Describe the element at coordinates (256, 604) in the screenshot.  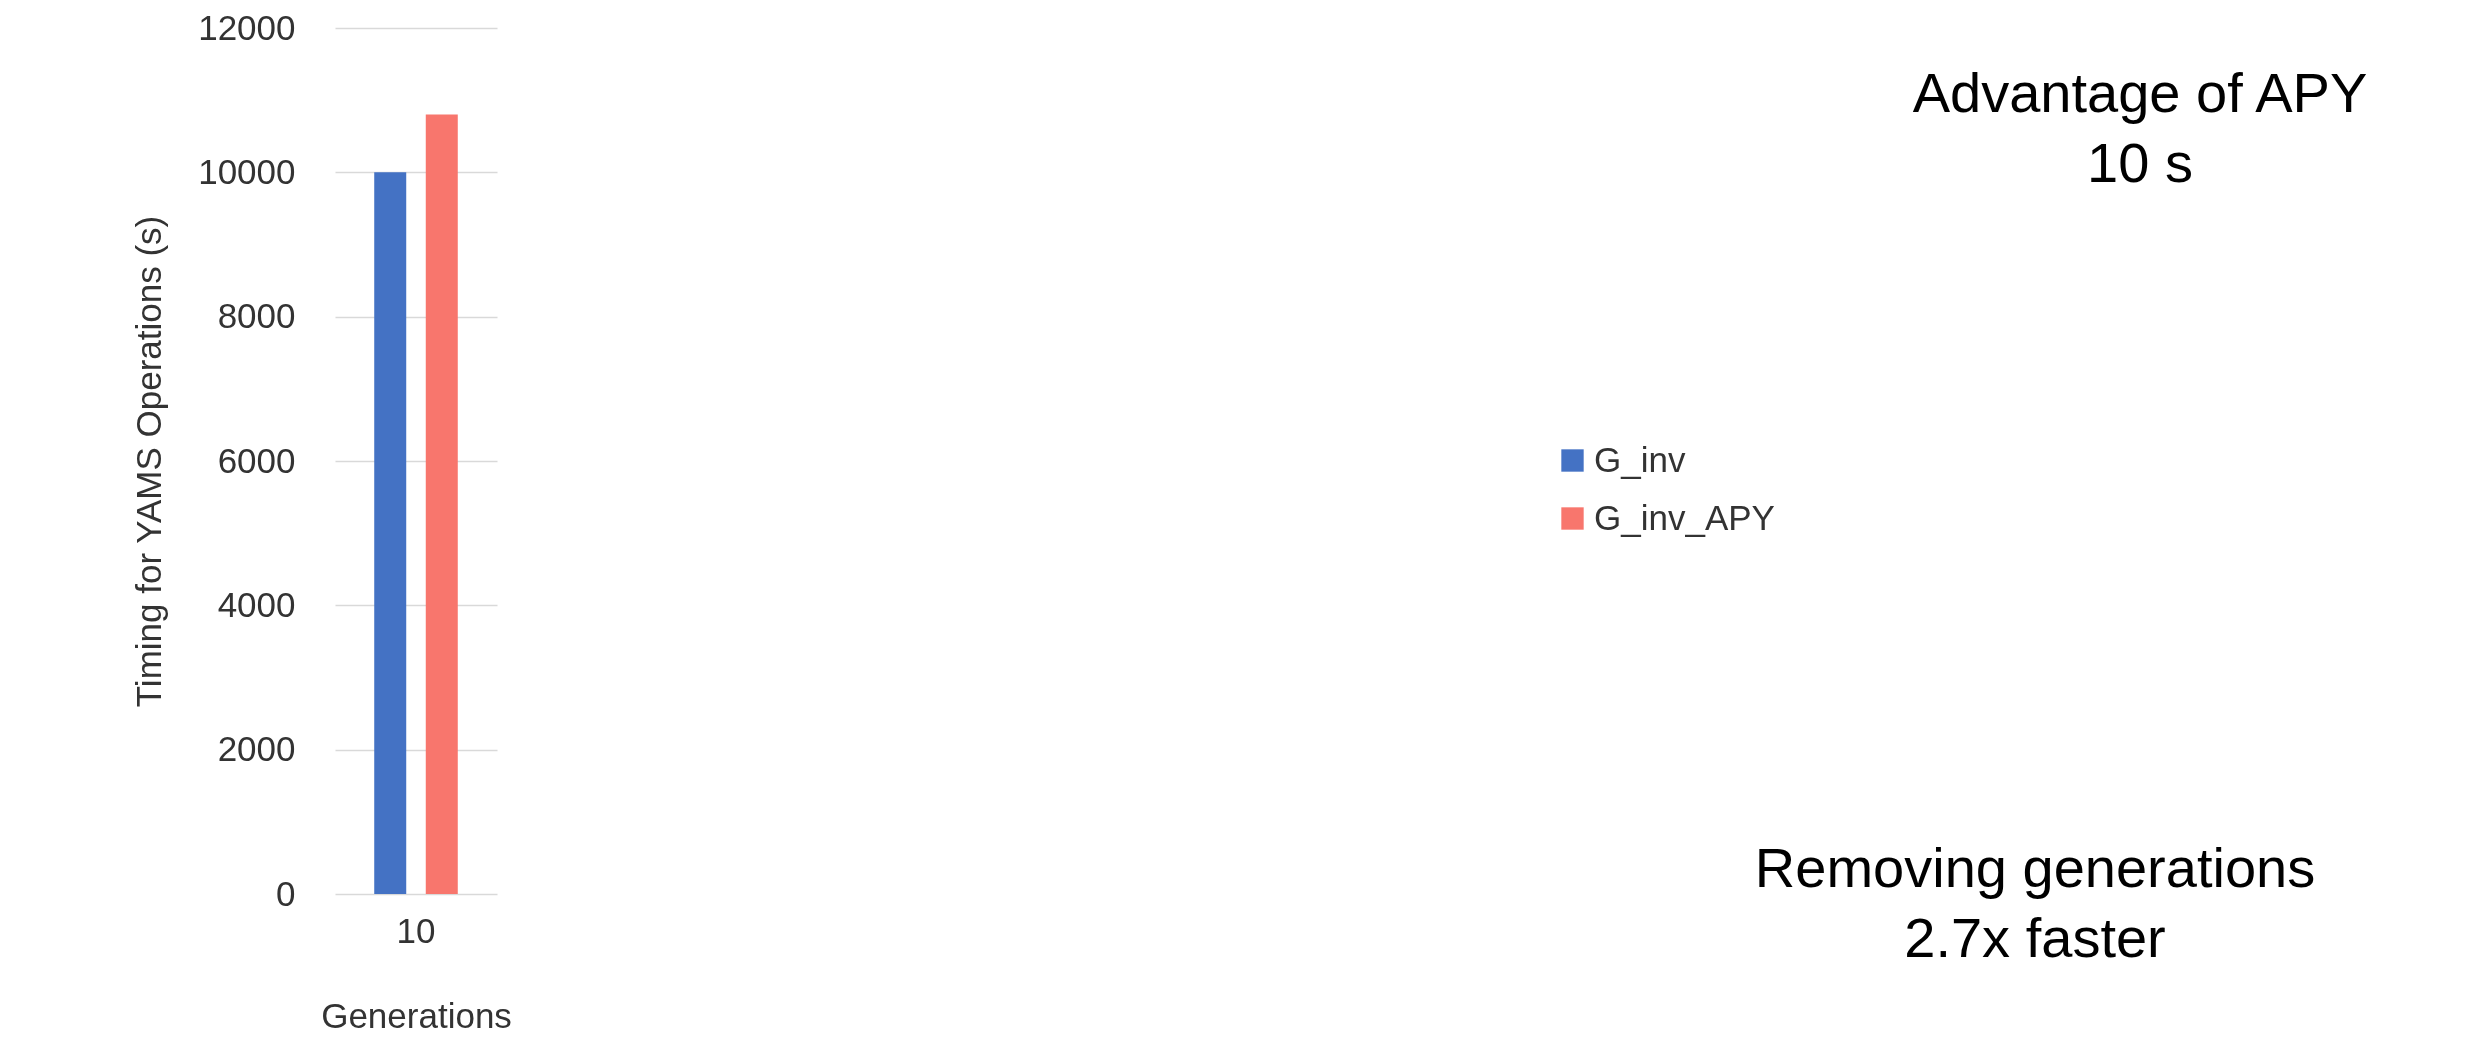
I see `y-tick-label: 4000` at that location.